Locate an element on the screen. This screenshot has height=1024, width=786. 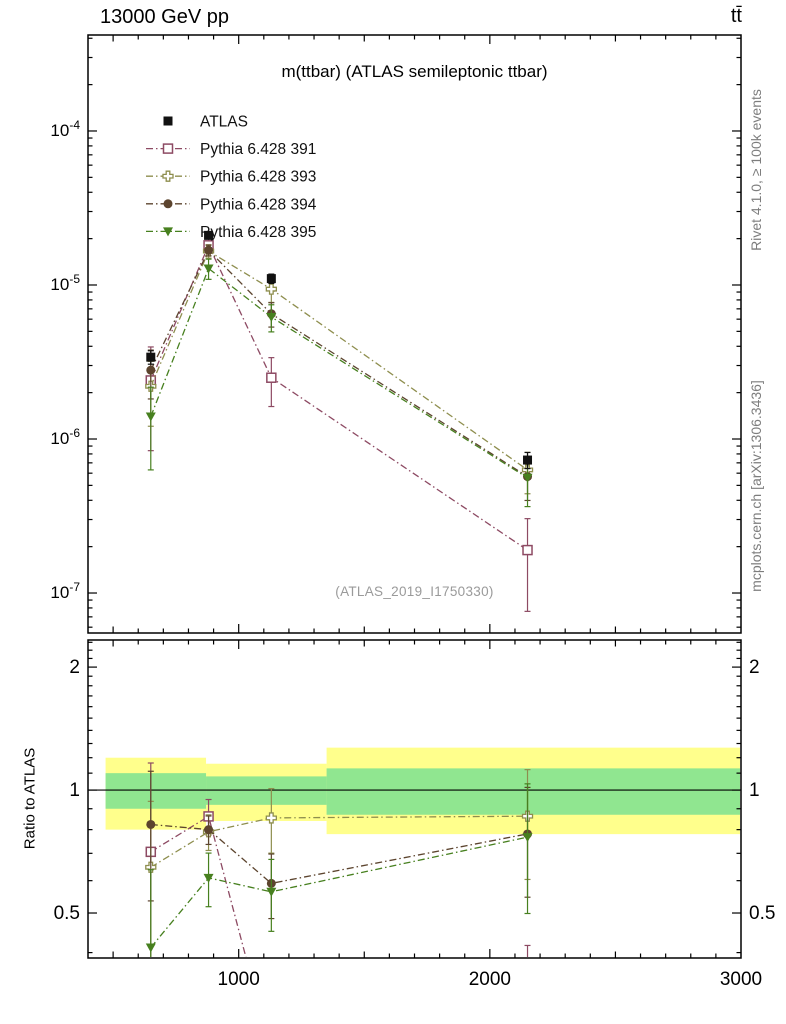
ratio-tick-label-left: 2 is located at coordinates (74, 667).